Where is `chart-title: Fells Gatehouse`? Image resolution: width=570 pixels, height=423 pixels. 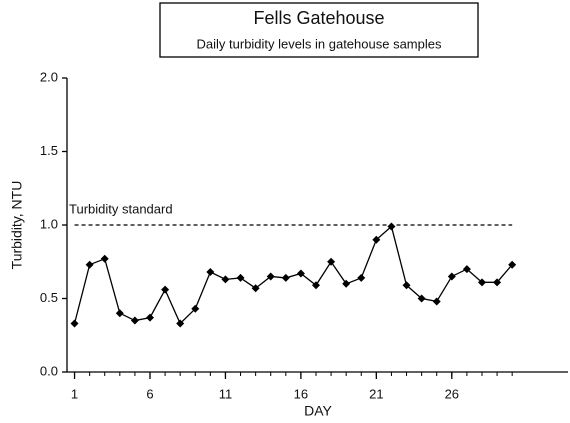 chart-title: Fells Gatehouse is located at coordinates (318, 18).